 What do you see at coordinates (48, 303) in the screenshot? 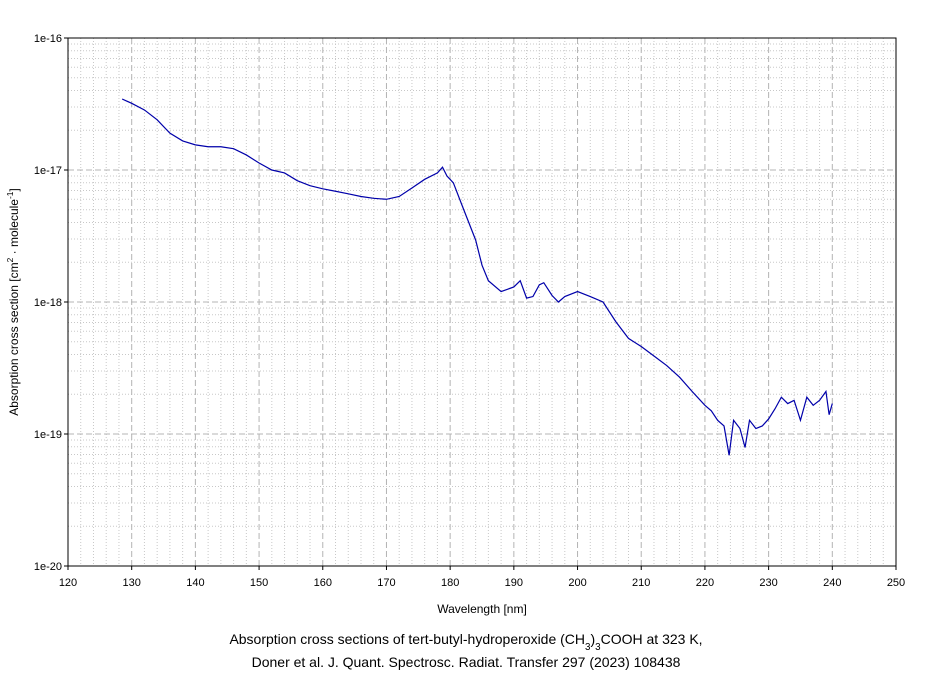
I see `y-tick-label: 1e-18` at bounding box center [48, 303].